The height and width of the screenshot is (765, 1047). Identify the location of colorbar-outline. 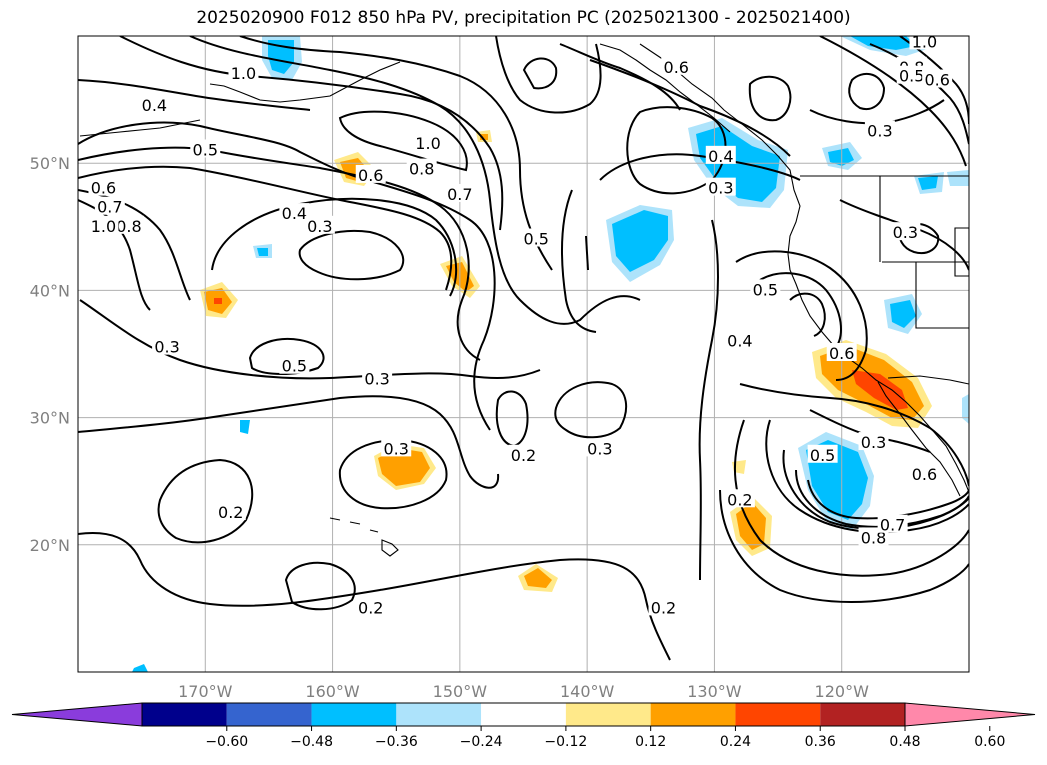
(523, 714).